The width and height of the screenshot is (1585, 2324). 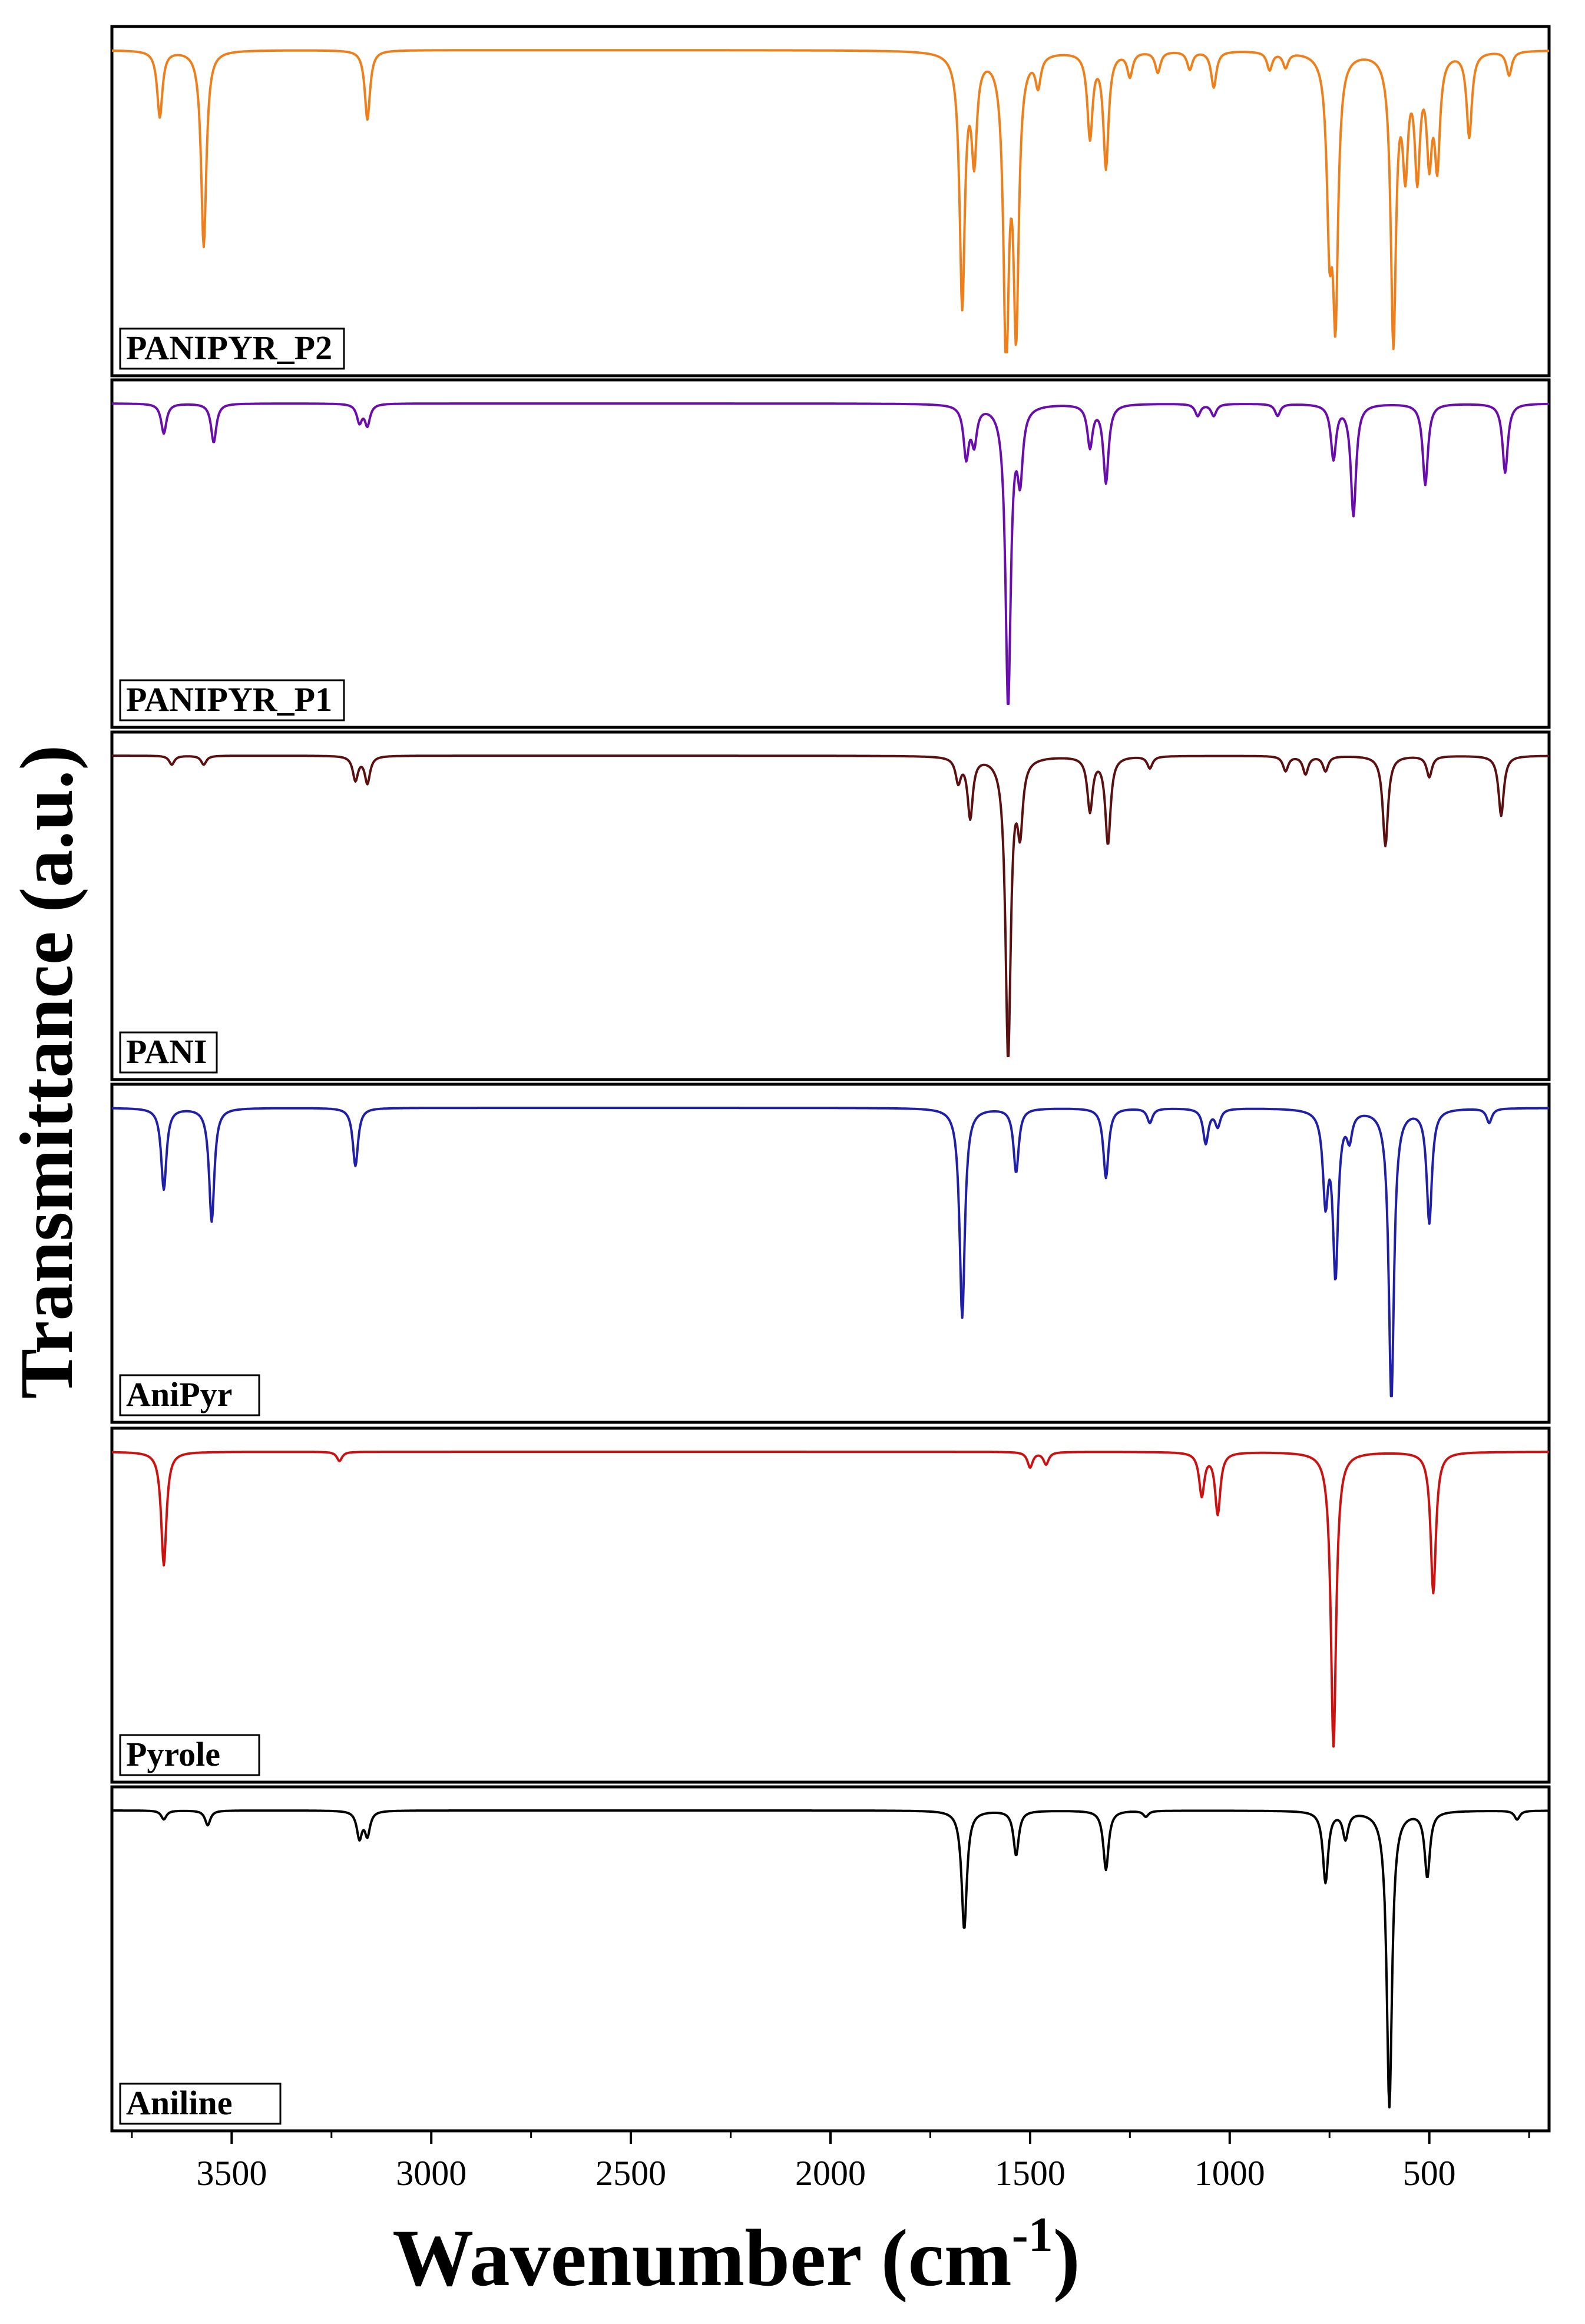 What do you see at coordinates (736, 2255) in the screenshot?
I see `x-axis-title: Wavenumber (cm-1)` at bounding box center [736, 2255].